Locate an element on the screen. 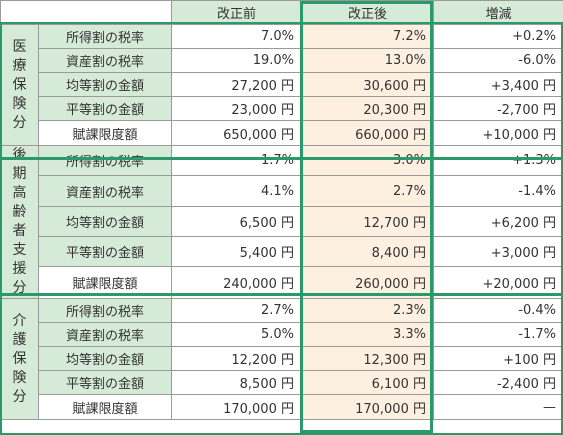  value-change: -1.4% is located at coordinates (498, 191).